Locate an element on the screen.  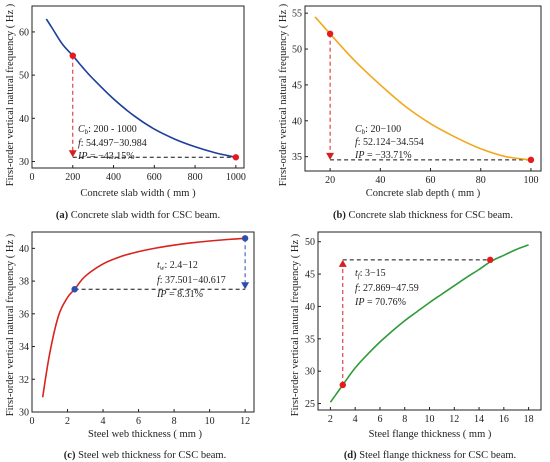
plot-frame is located at coordinates (138, 87).